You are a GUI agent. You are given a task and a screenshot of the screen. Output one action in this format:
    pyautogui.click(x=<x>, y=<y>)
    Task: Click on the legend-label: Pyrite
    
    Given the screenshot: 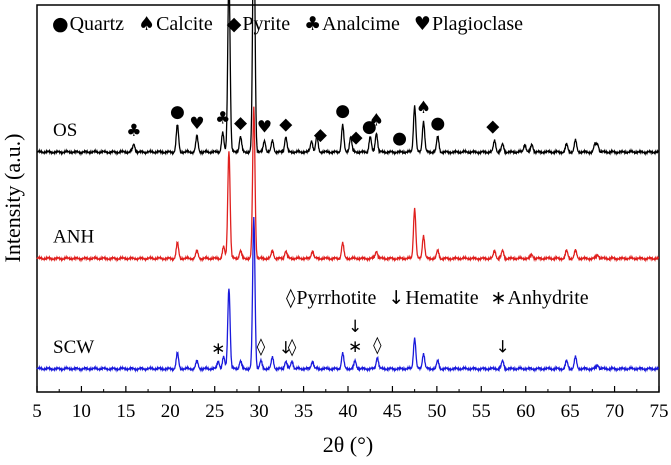 What is the action you would take?
    pyautogui.click(x=266, y=24)
    